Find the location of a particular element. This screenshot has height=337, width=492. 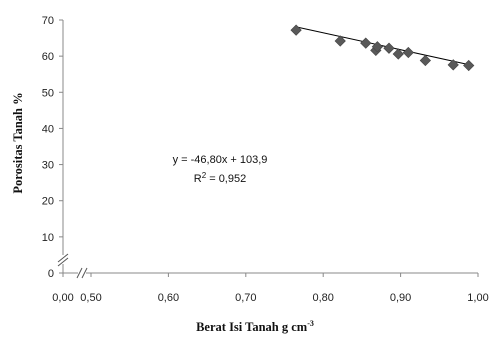

trendline is located at coordinates (382, 46).